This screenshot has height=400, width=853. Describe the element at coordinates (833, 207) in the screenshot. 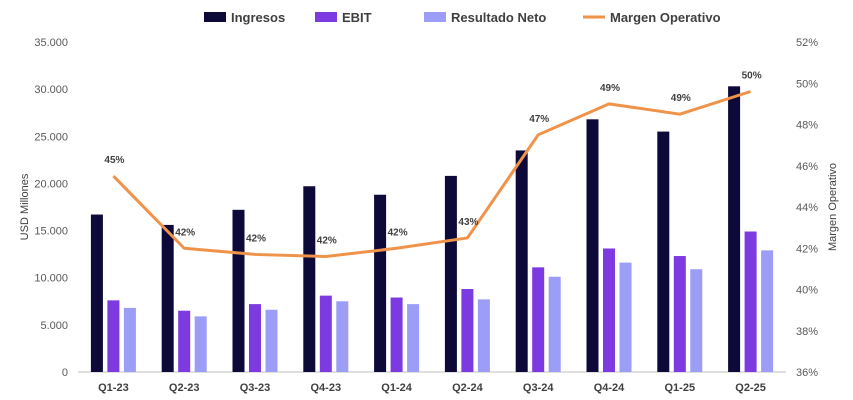

I see `y-axis-right-title: Margen Operativo` at that location.